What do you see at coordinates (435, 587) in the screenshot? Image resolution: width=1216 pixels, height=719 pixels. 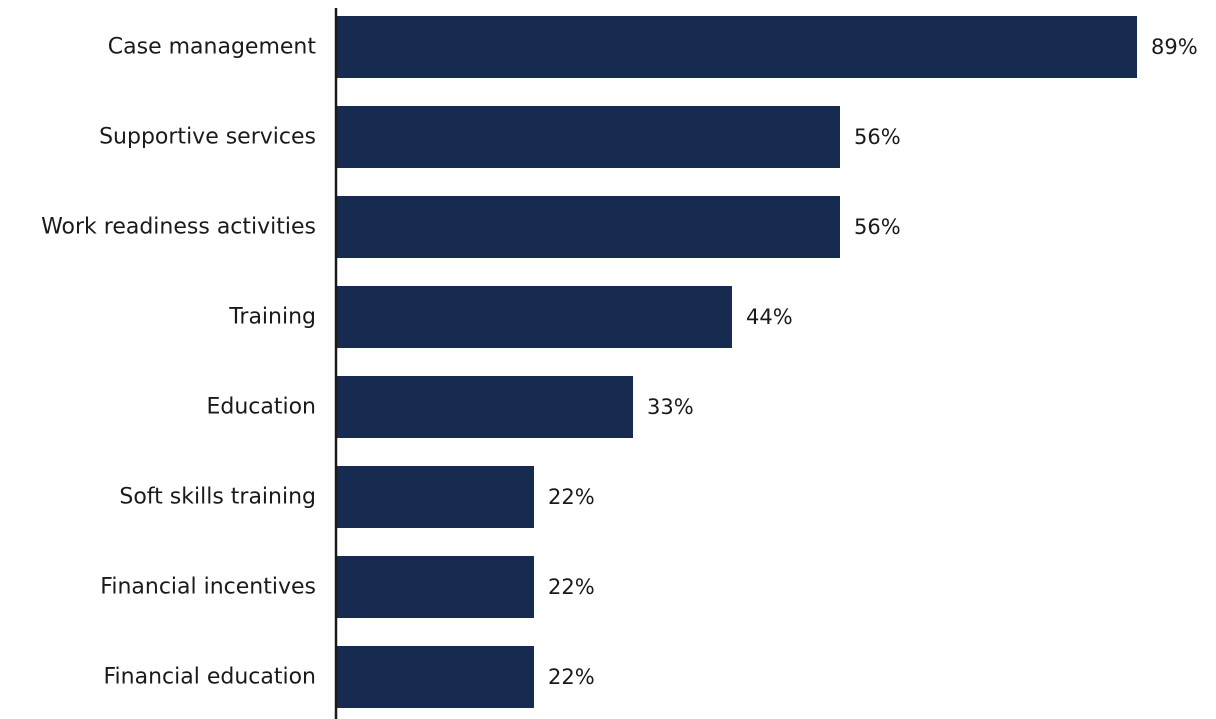 I see `bar-financial-incentives` at bounding box center [435, 587].